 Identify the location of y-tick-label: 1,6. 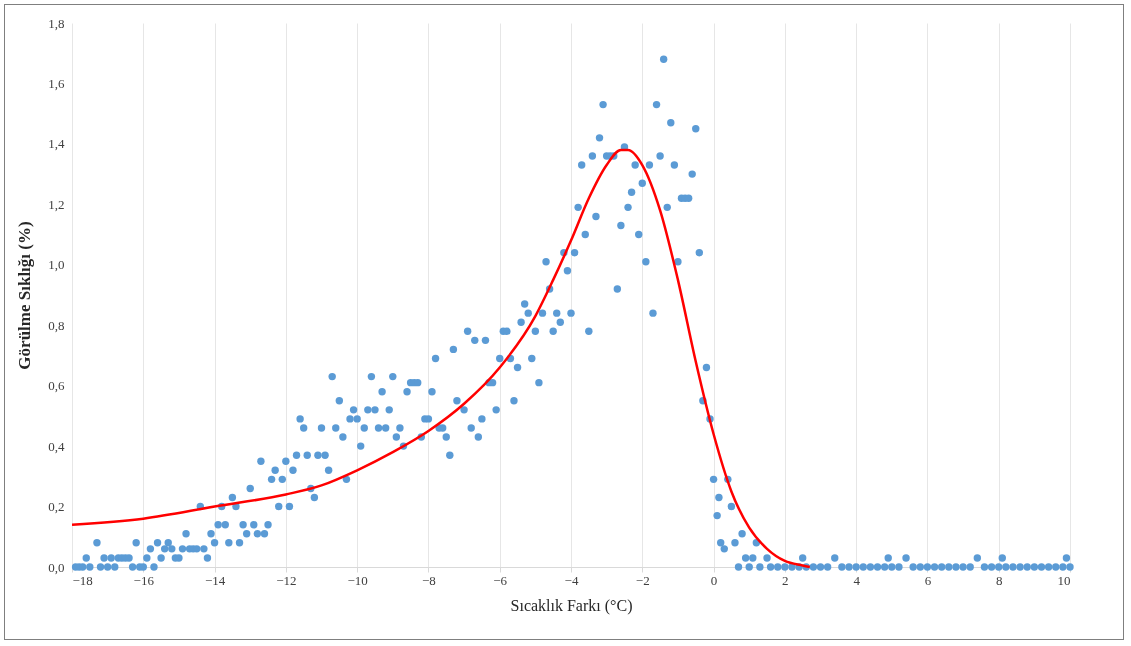
(56, 83).